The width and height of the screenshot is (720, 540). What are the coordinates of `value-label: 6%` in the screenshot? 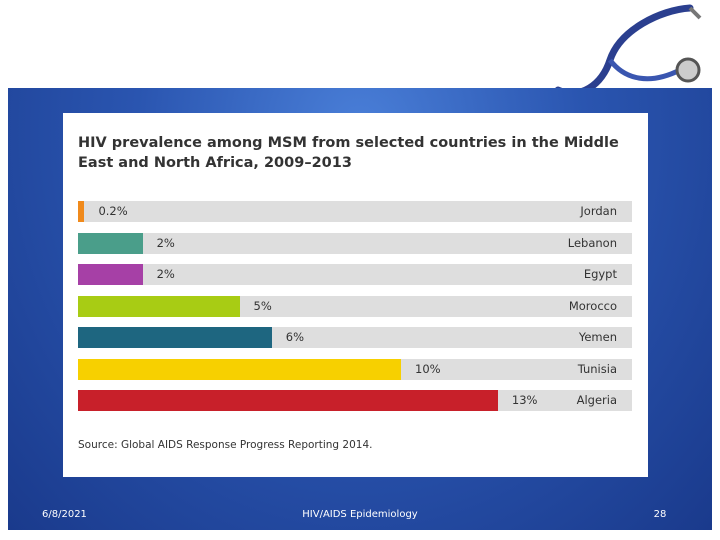 It's located at (295, 337).